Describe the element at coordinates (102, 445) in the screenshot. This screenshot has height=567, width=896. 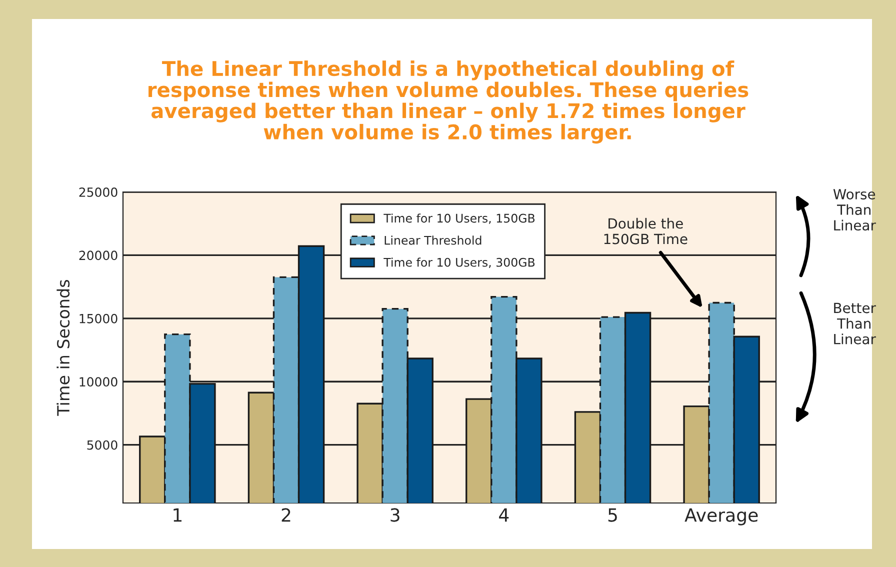
I see `y-tick-label: 5000` at that location.